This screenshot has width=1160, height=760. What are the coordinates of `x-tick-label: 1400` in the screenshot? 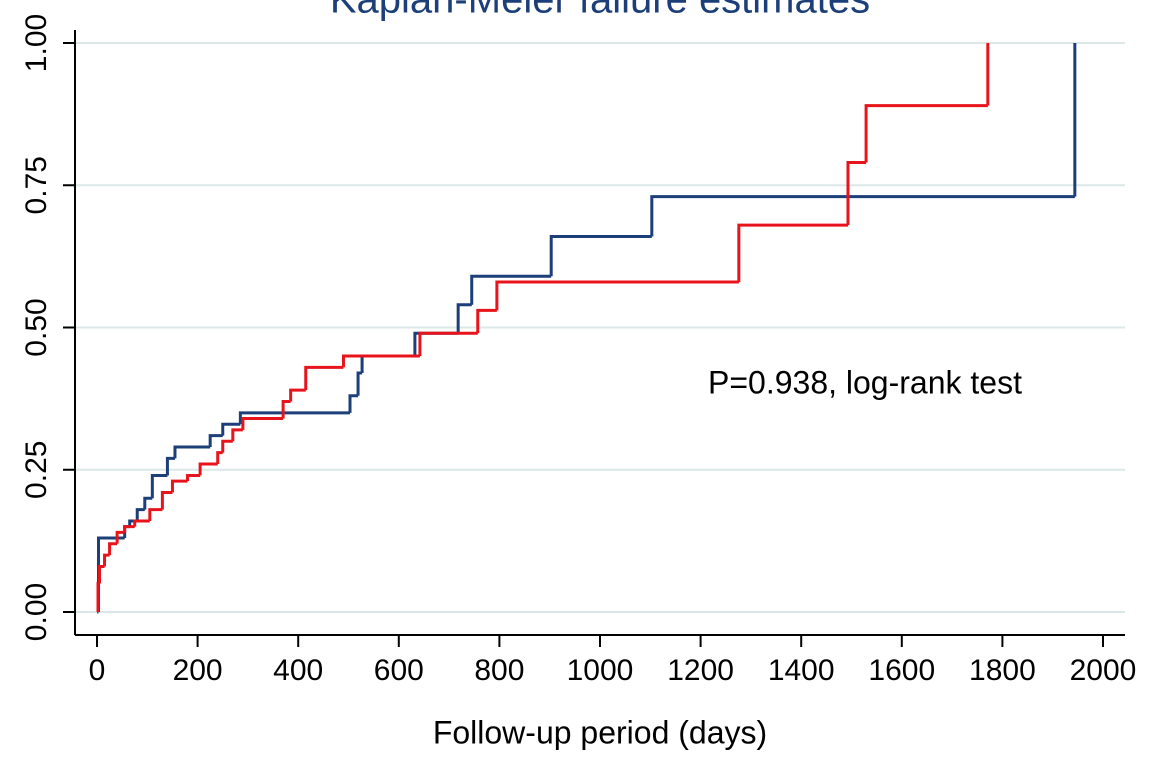 It's located at (801, 670).